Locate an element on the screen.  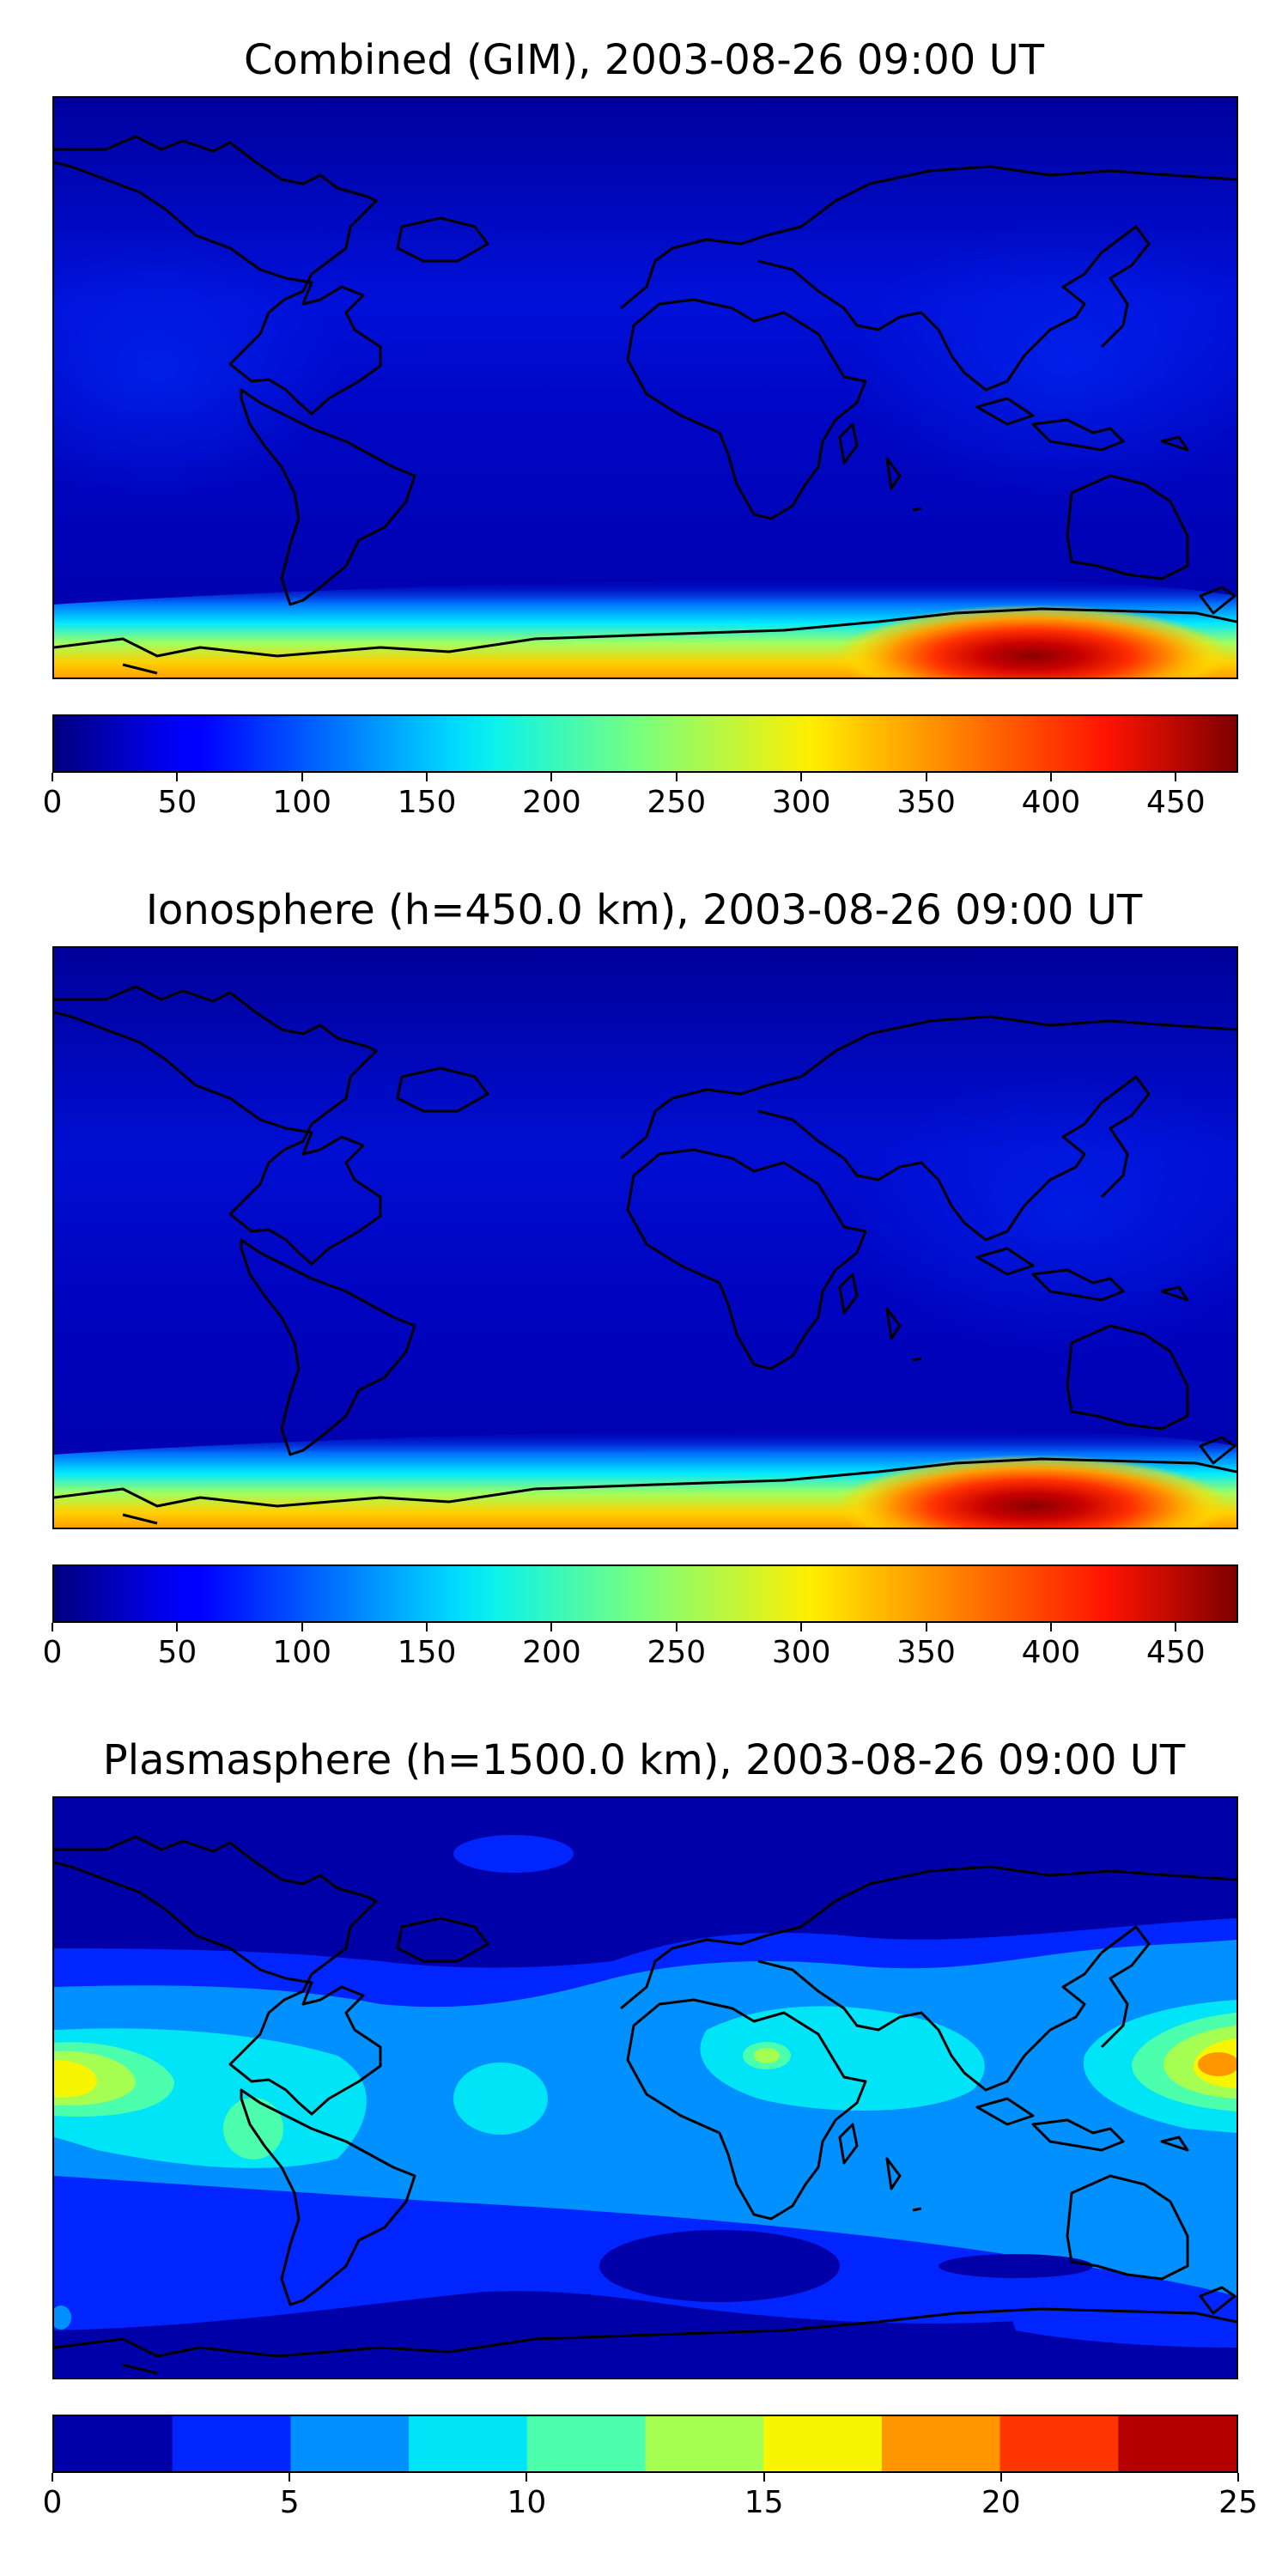
colorbar-tick-label: 20 is located at coordinates (1001, 2502).